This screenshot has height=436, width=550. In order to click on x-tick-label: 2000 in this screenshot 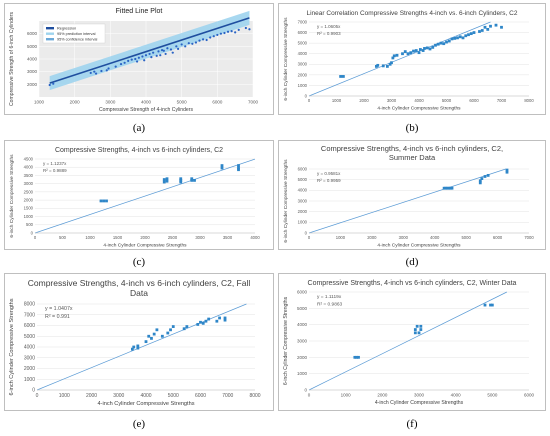, I will do `click(382, 395)`.